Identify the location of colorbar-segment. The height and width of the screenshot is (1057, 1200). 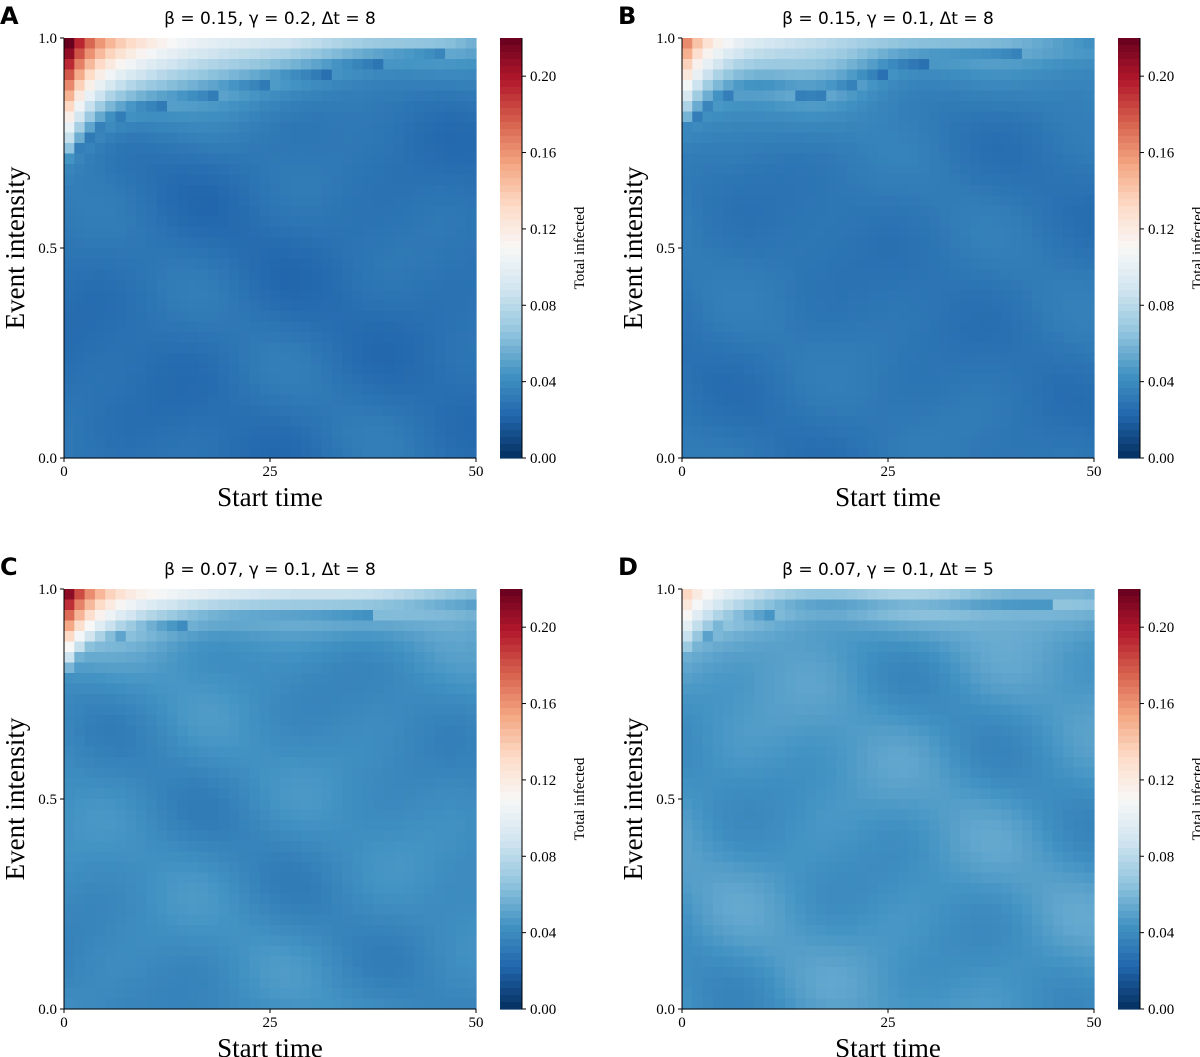
(1129, 455).